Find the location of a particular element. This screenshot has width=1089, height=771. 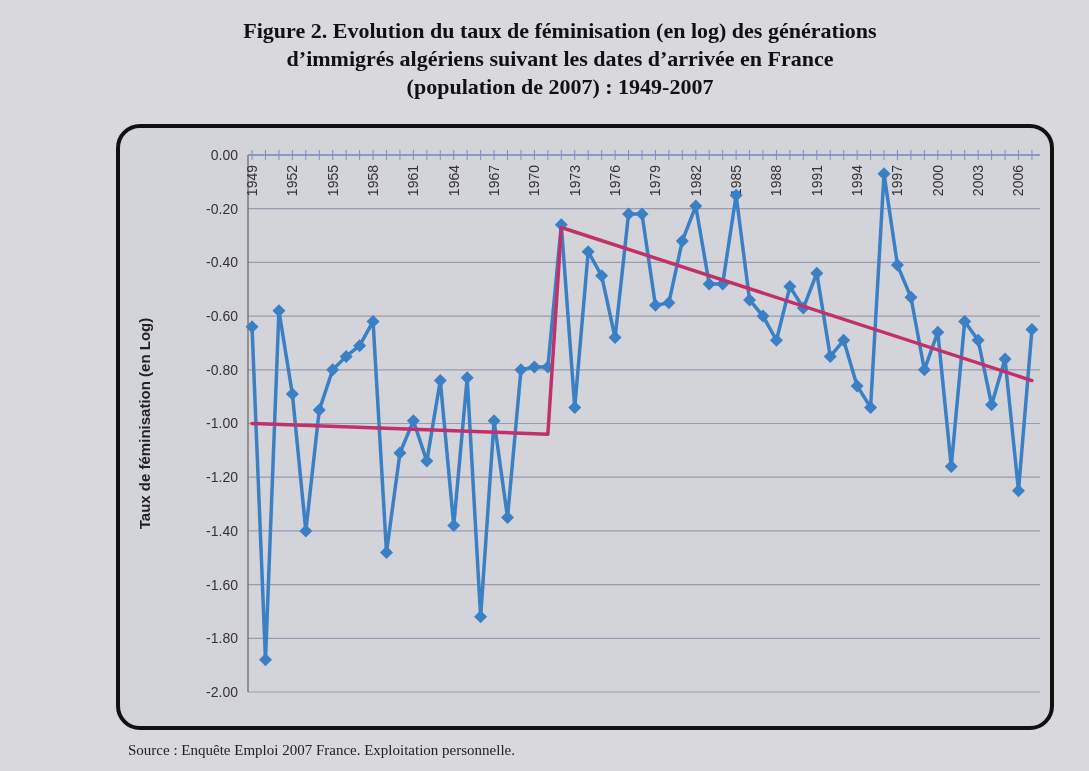

source-note: Source : Enquête Emploi 2007 France. Exploitation personnelle. is located at coordinates (321, 750).